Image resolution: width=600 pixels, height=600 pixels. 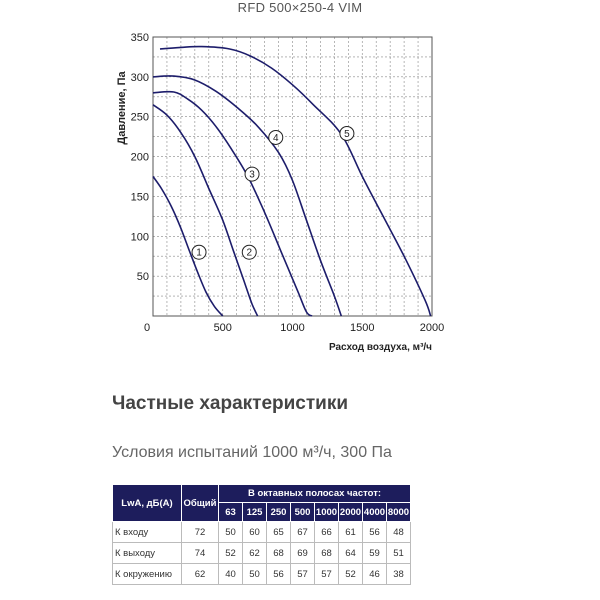 What do you see at coordinates (398, 532) in the screenshot?
I see `table-cell: 48` at bounding box center [398, 532].